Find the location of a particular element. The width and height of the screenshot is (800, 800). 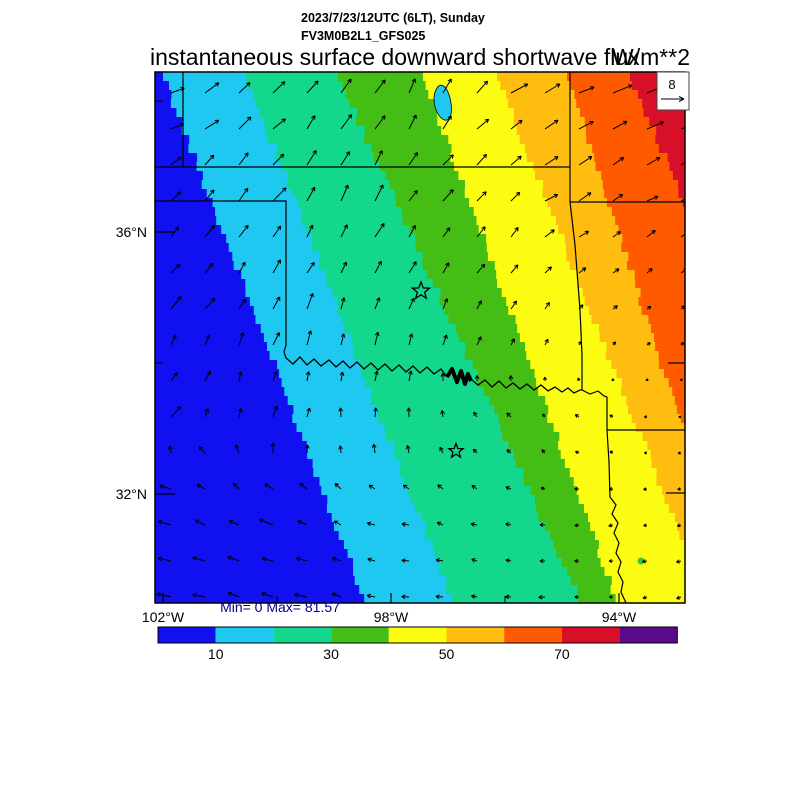

city-star-marker is located at coordinates (421, 290).